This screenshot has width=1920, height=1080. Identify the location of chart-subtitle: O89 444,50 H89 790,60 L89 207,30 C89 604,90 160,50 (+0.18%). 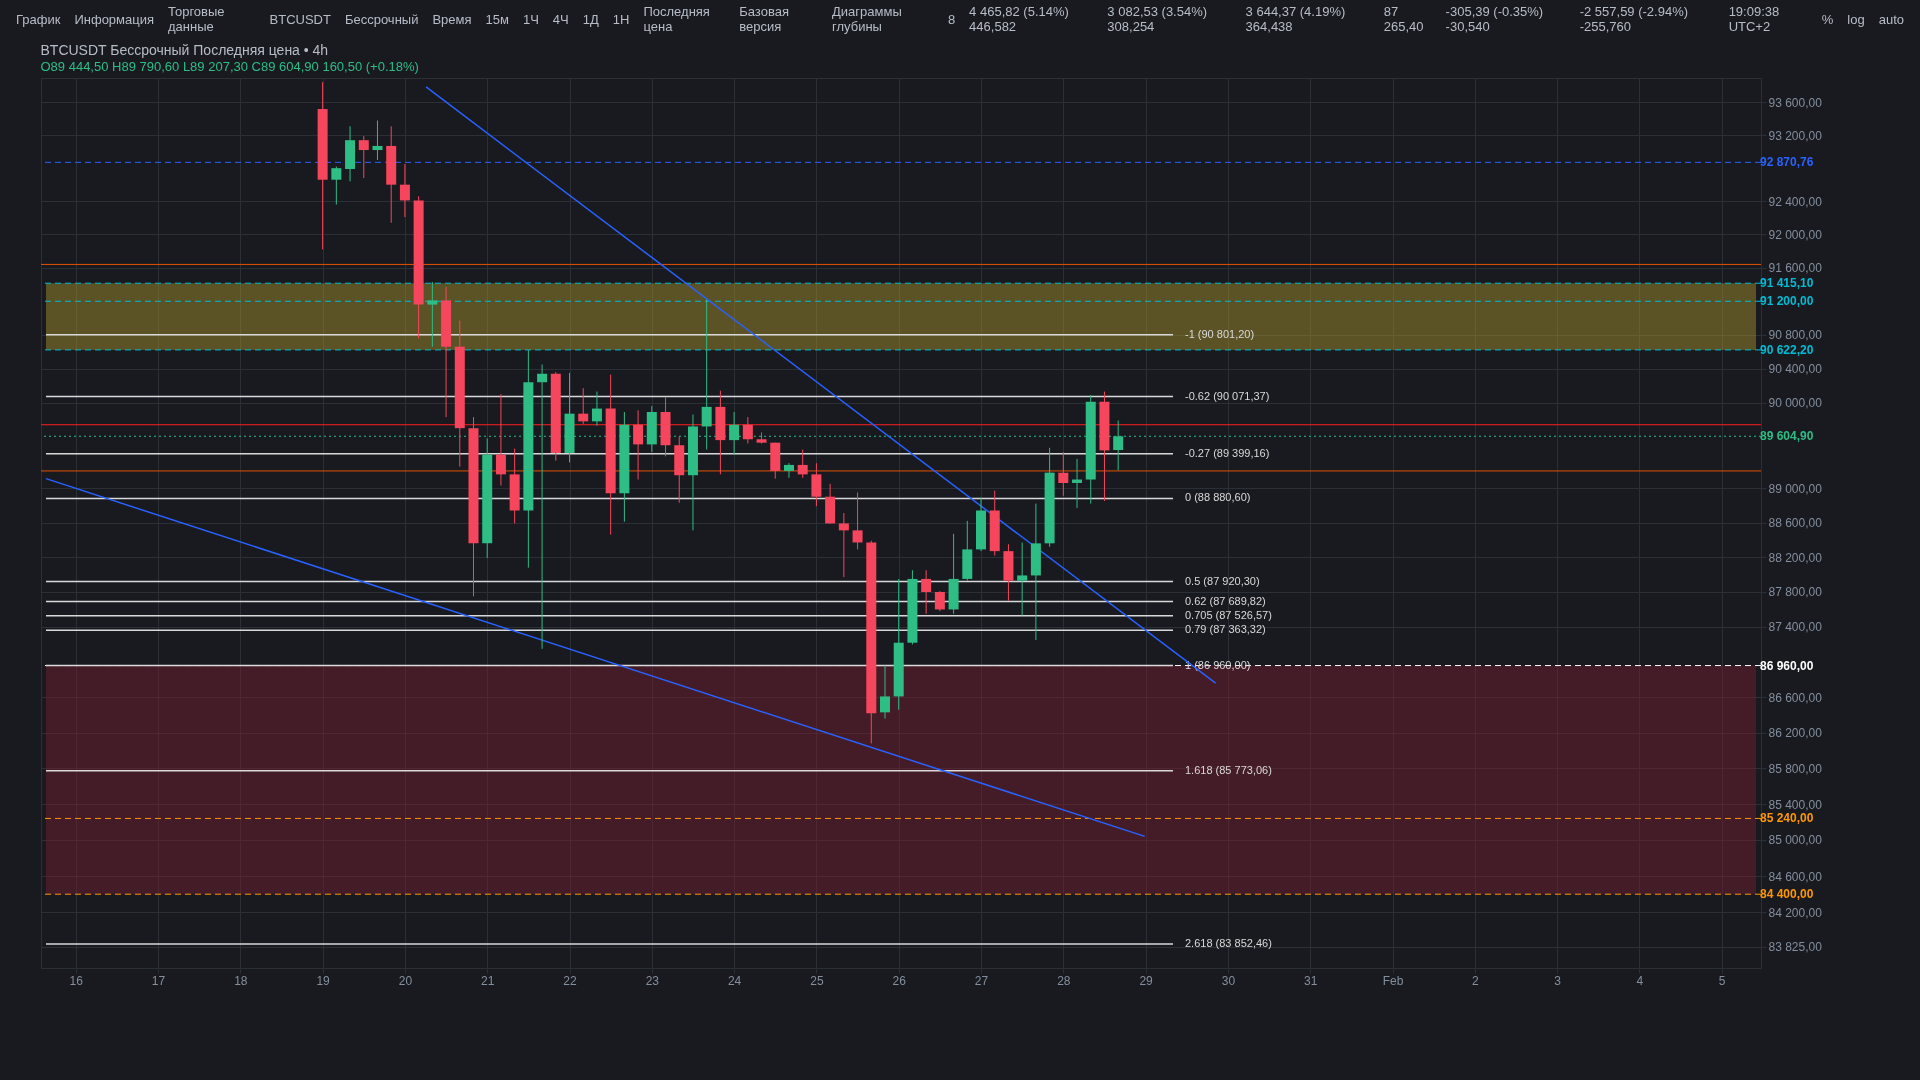
(229, 66).